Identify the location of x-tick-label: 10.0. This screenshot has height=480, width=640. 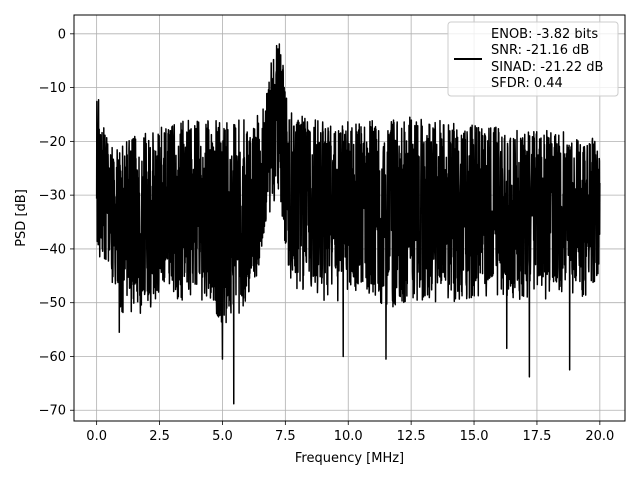
(348, 436).